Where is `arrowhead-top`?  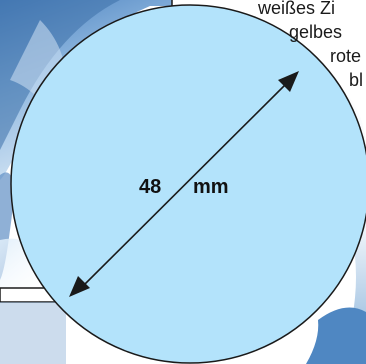
arrowhead-top is located at coordinates (288, 81).